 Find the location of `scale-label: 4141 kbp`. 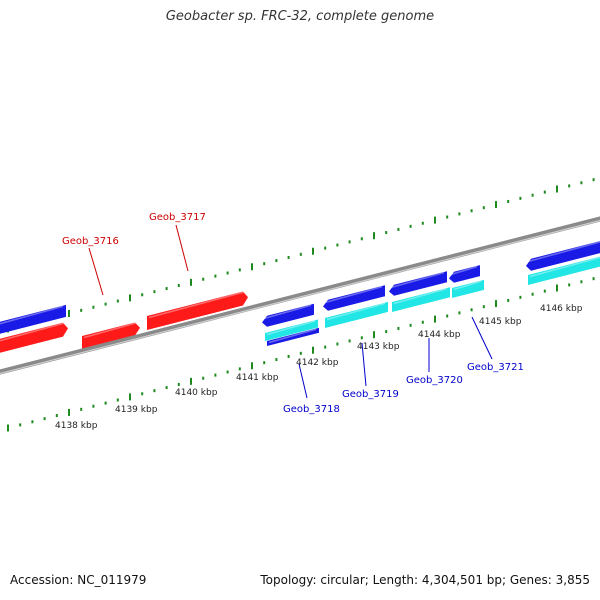

scale-label: 4141 kbp is located at coordinates (257, 378).